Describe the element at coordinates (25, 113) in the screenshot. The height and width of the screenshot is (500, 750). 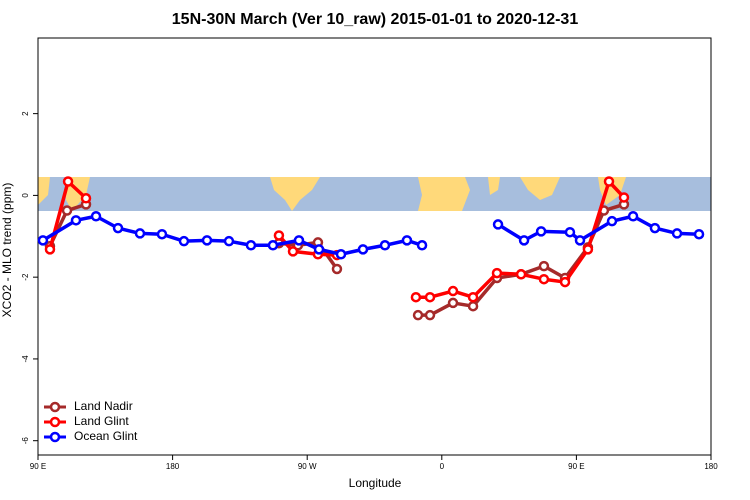
I see `y-tick-label: 2` at that location.